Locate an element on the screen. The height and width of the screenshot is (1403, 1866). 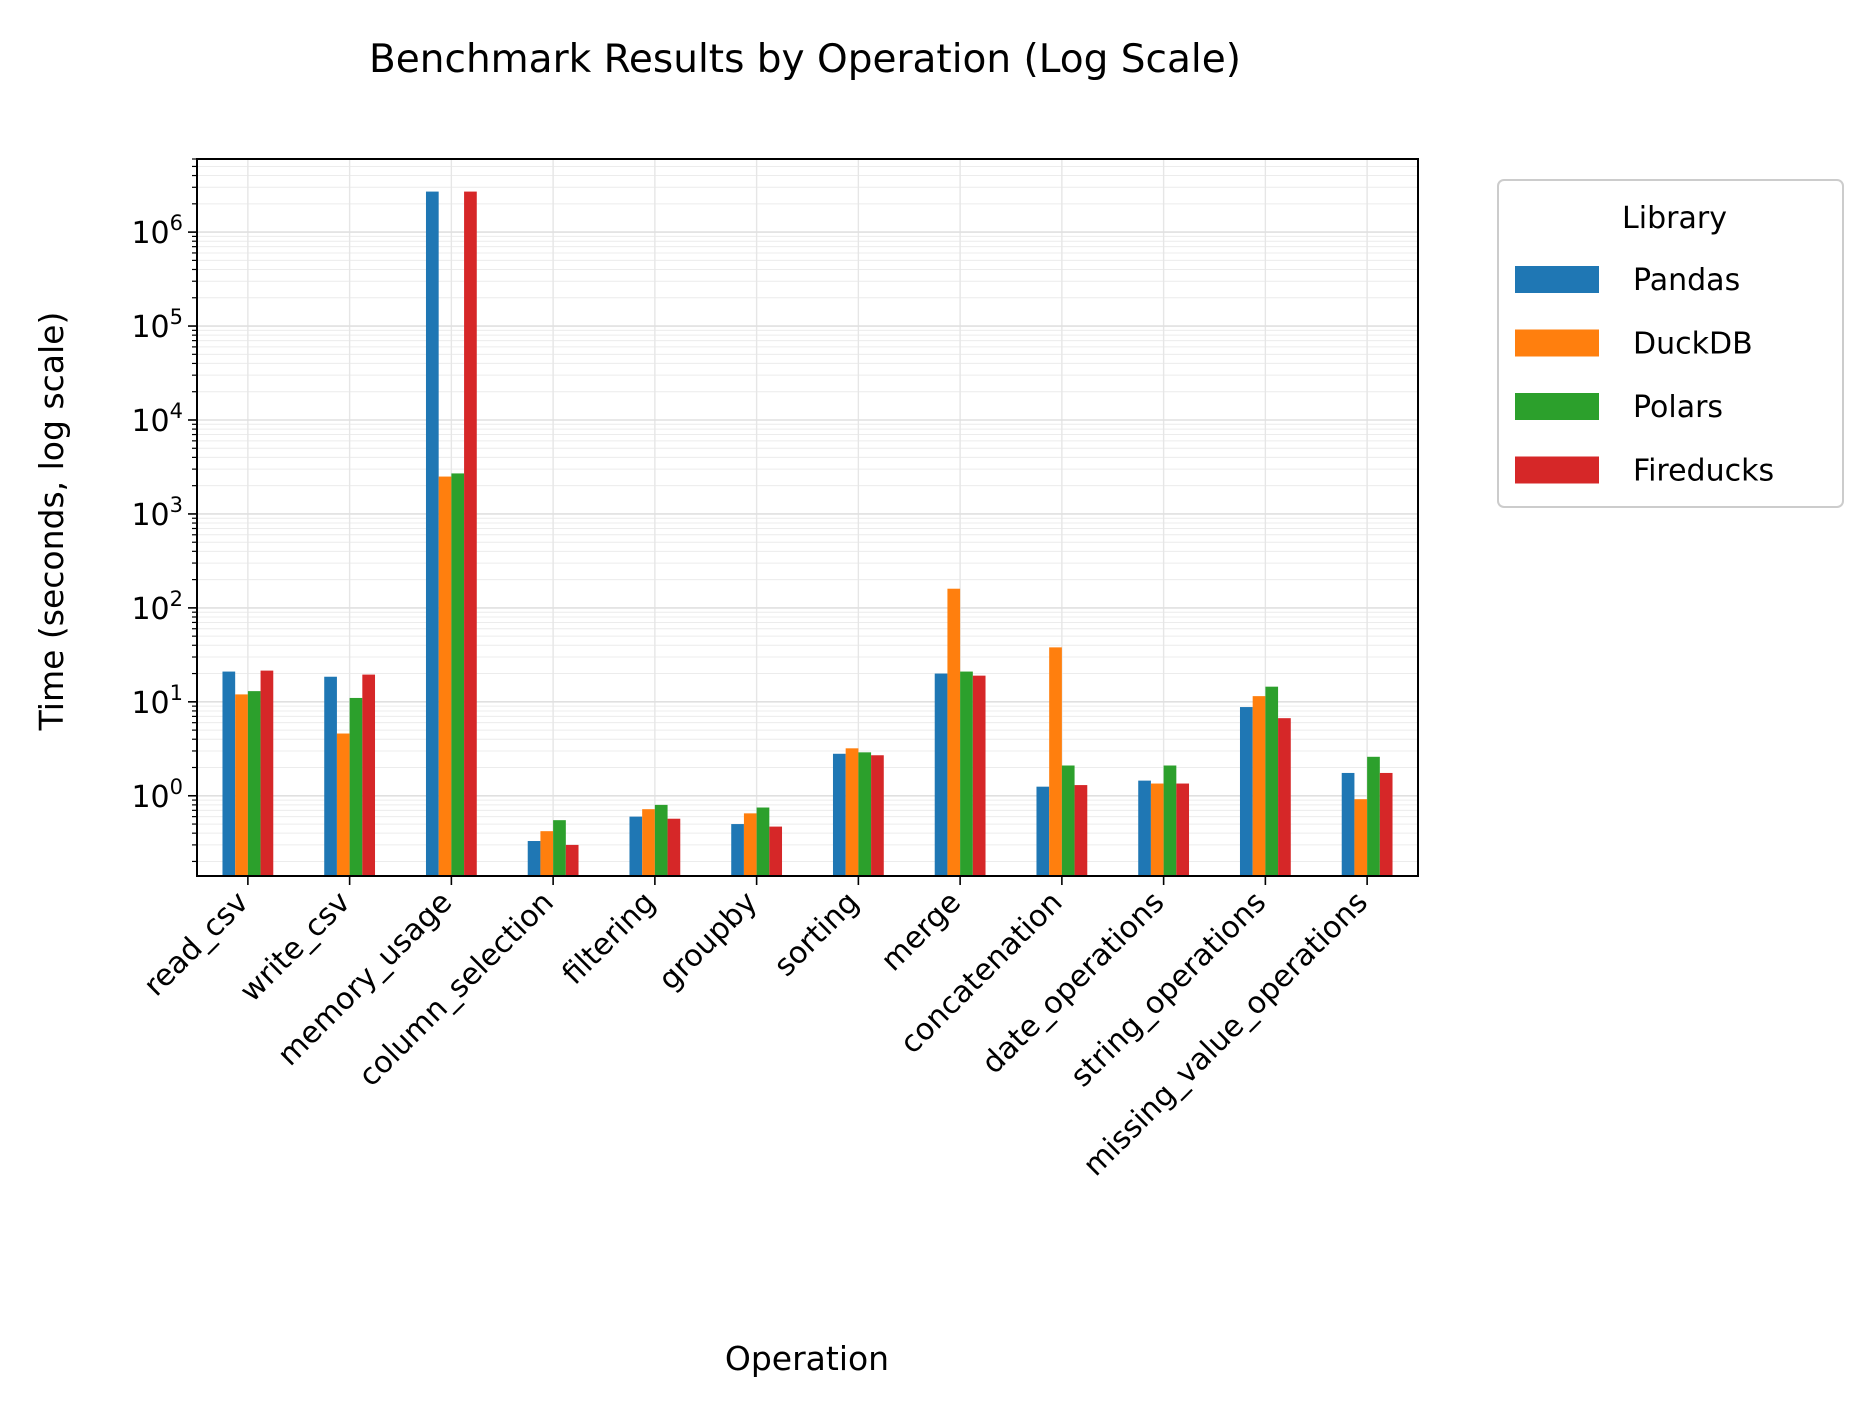
bar-polars-concatenation is located at coordinates (1068, 820).